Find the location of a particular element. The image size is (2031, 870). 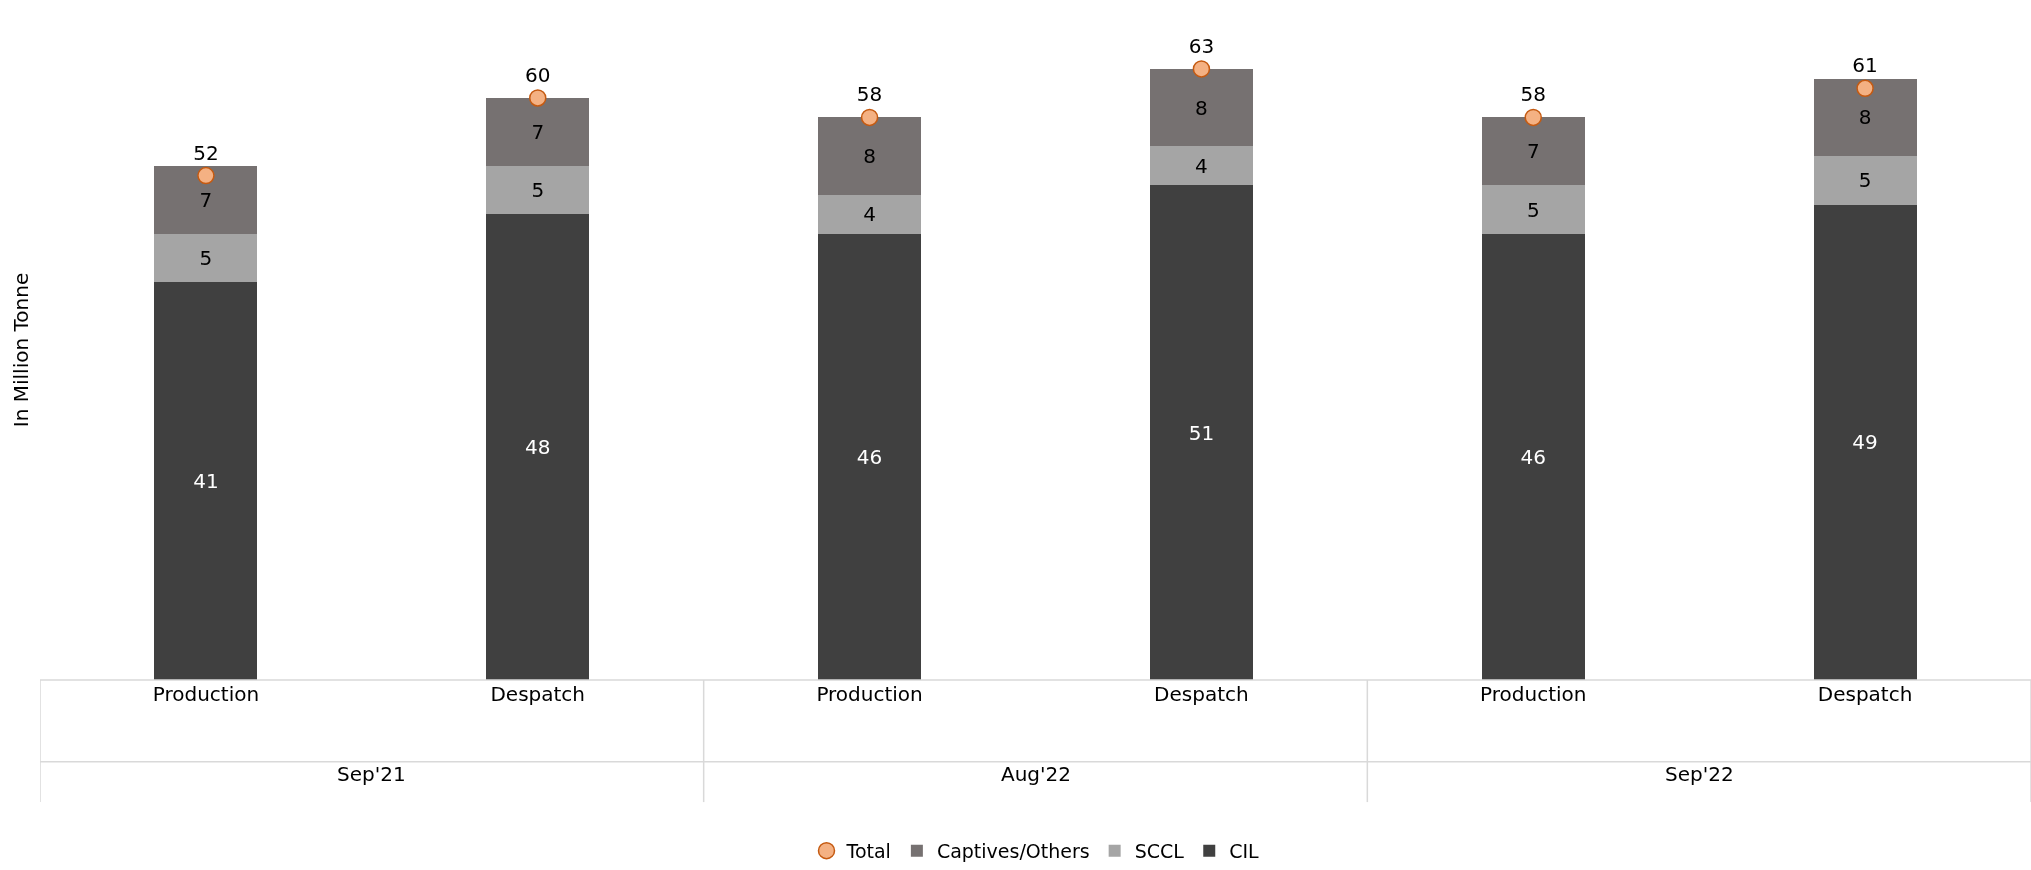

data-label: 60 is located at coordinates (538, 74).